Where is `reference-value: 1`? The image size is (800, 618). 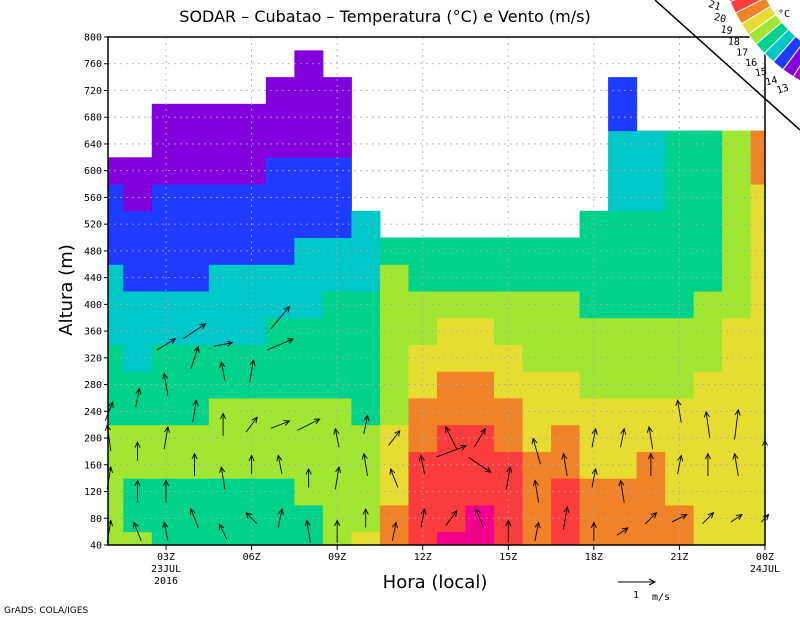 reference-value: 1 is located at coordinates (636, 595).